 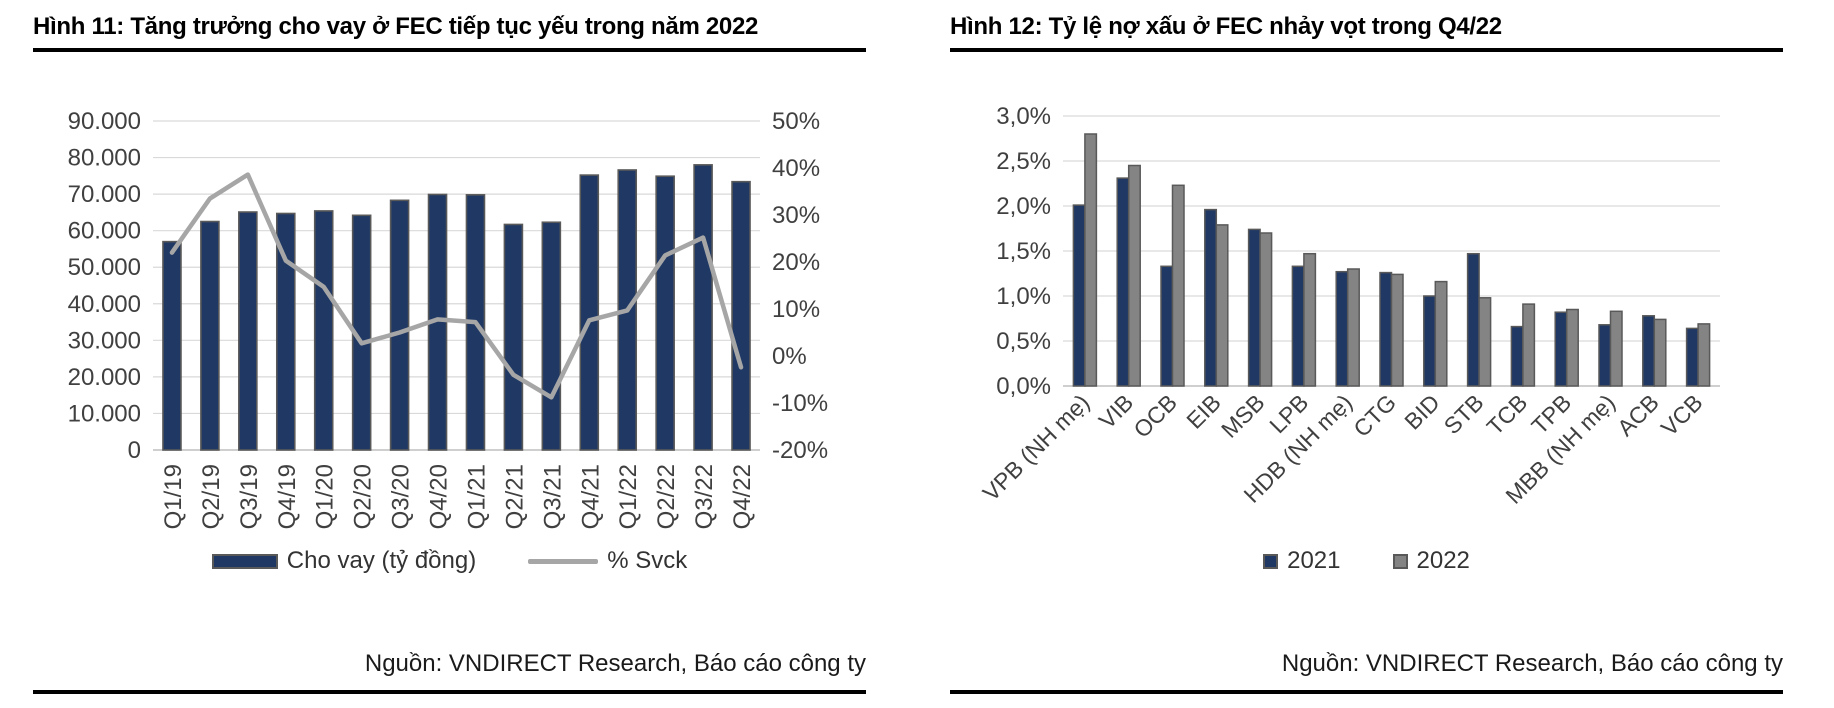 What do you see at coordinates (1023, 116) in the screenshot?
I see `y-axis-tick-label: 3,0%` at bounding box center [1023, 116].